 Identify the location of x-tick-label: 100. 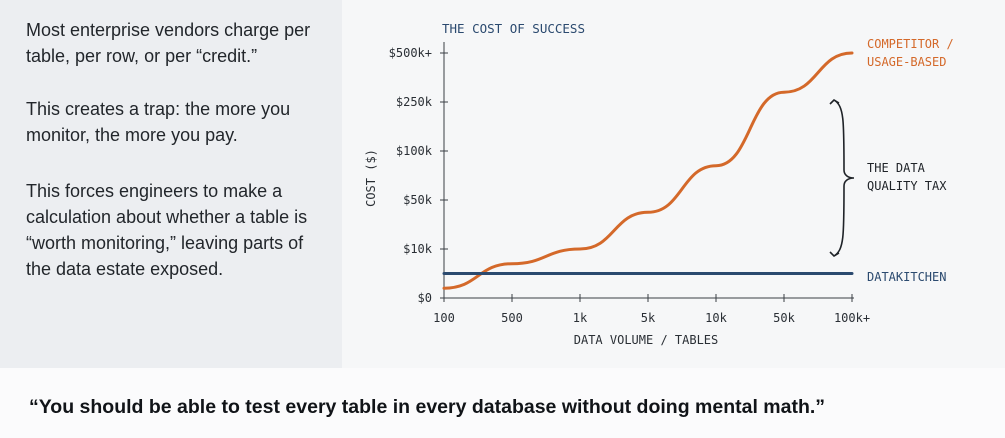
(444, 318).